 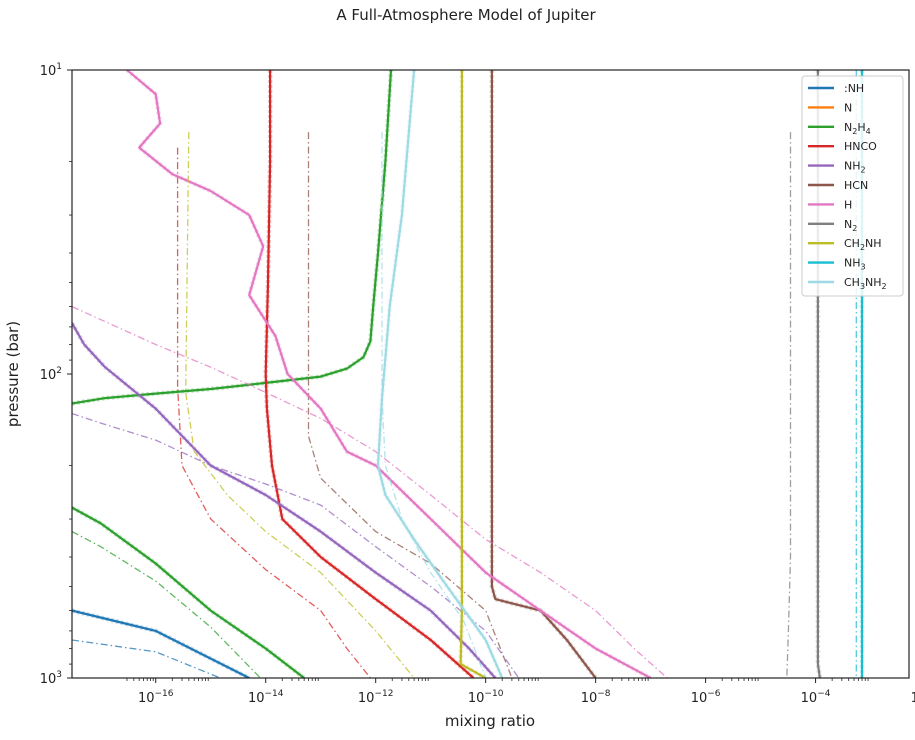 I want to click on legend-box, so click(x=852, y=186).